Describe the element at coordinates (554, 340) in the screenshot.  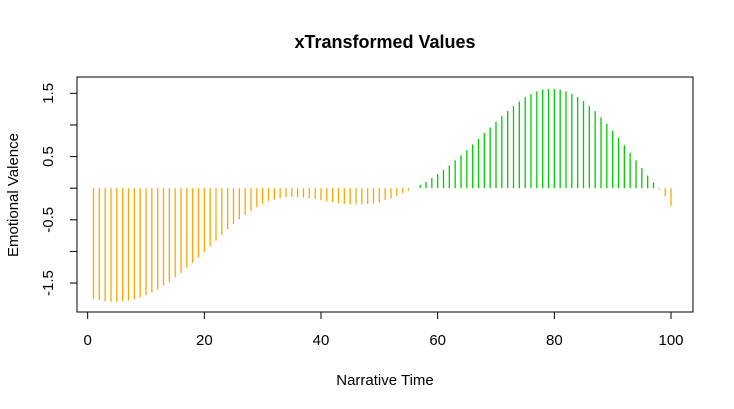
I see `x-tick-label: 80` at that location.